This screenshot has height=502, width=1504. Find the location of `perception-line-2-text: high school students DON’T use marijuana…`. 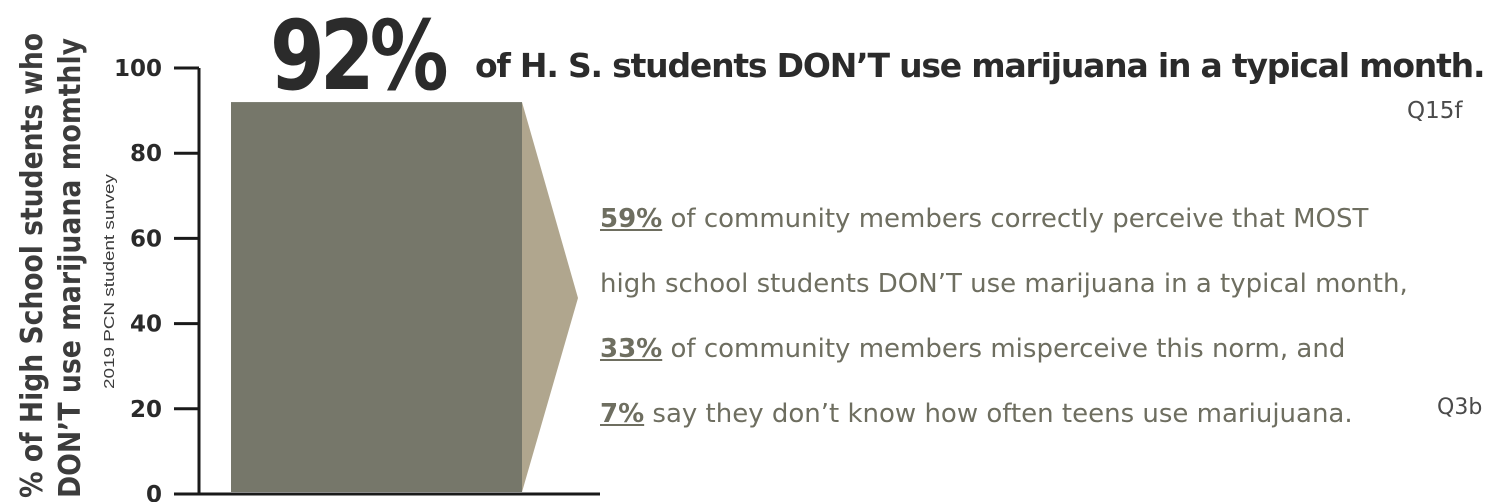

perception-line-2-text: high school students DON’T use marijuana… is located at coordinates (1004, 284).